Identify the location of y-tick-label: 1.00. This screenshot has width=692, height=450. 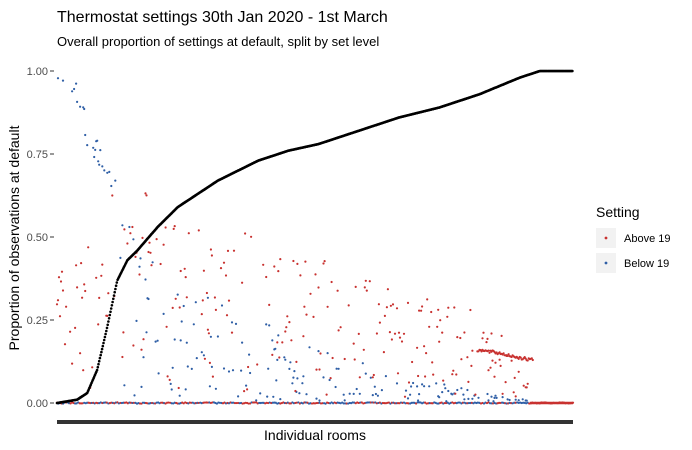
(37, 72).